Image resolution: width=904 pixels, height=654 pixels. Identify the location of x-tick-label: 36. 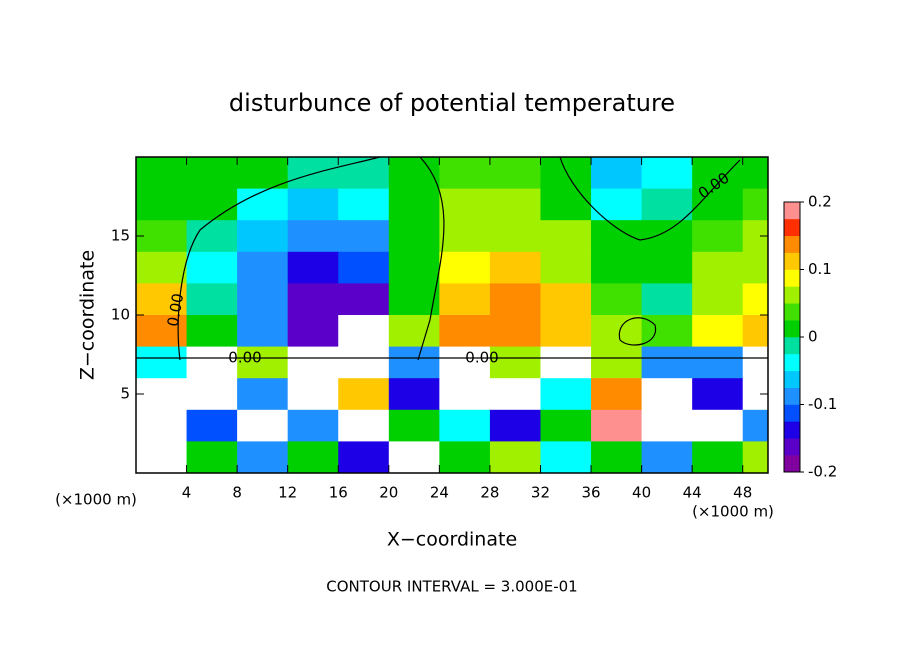
(590, 493).